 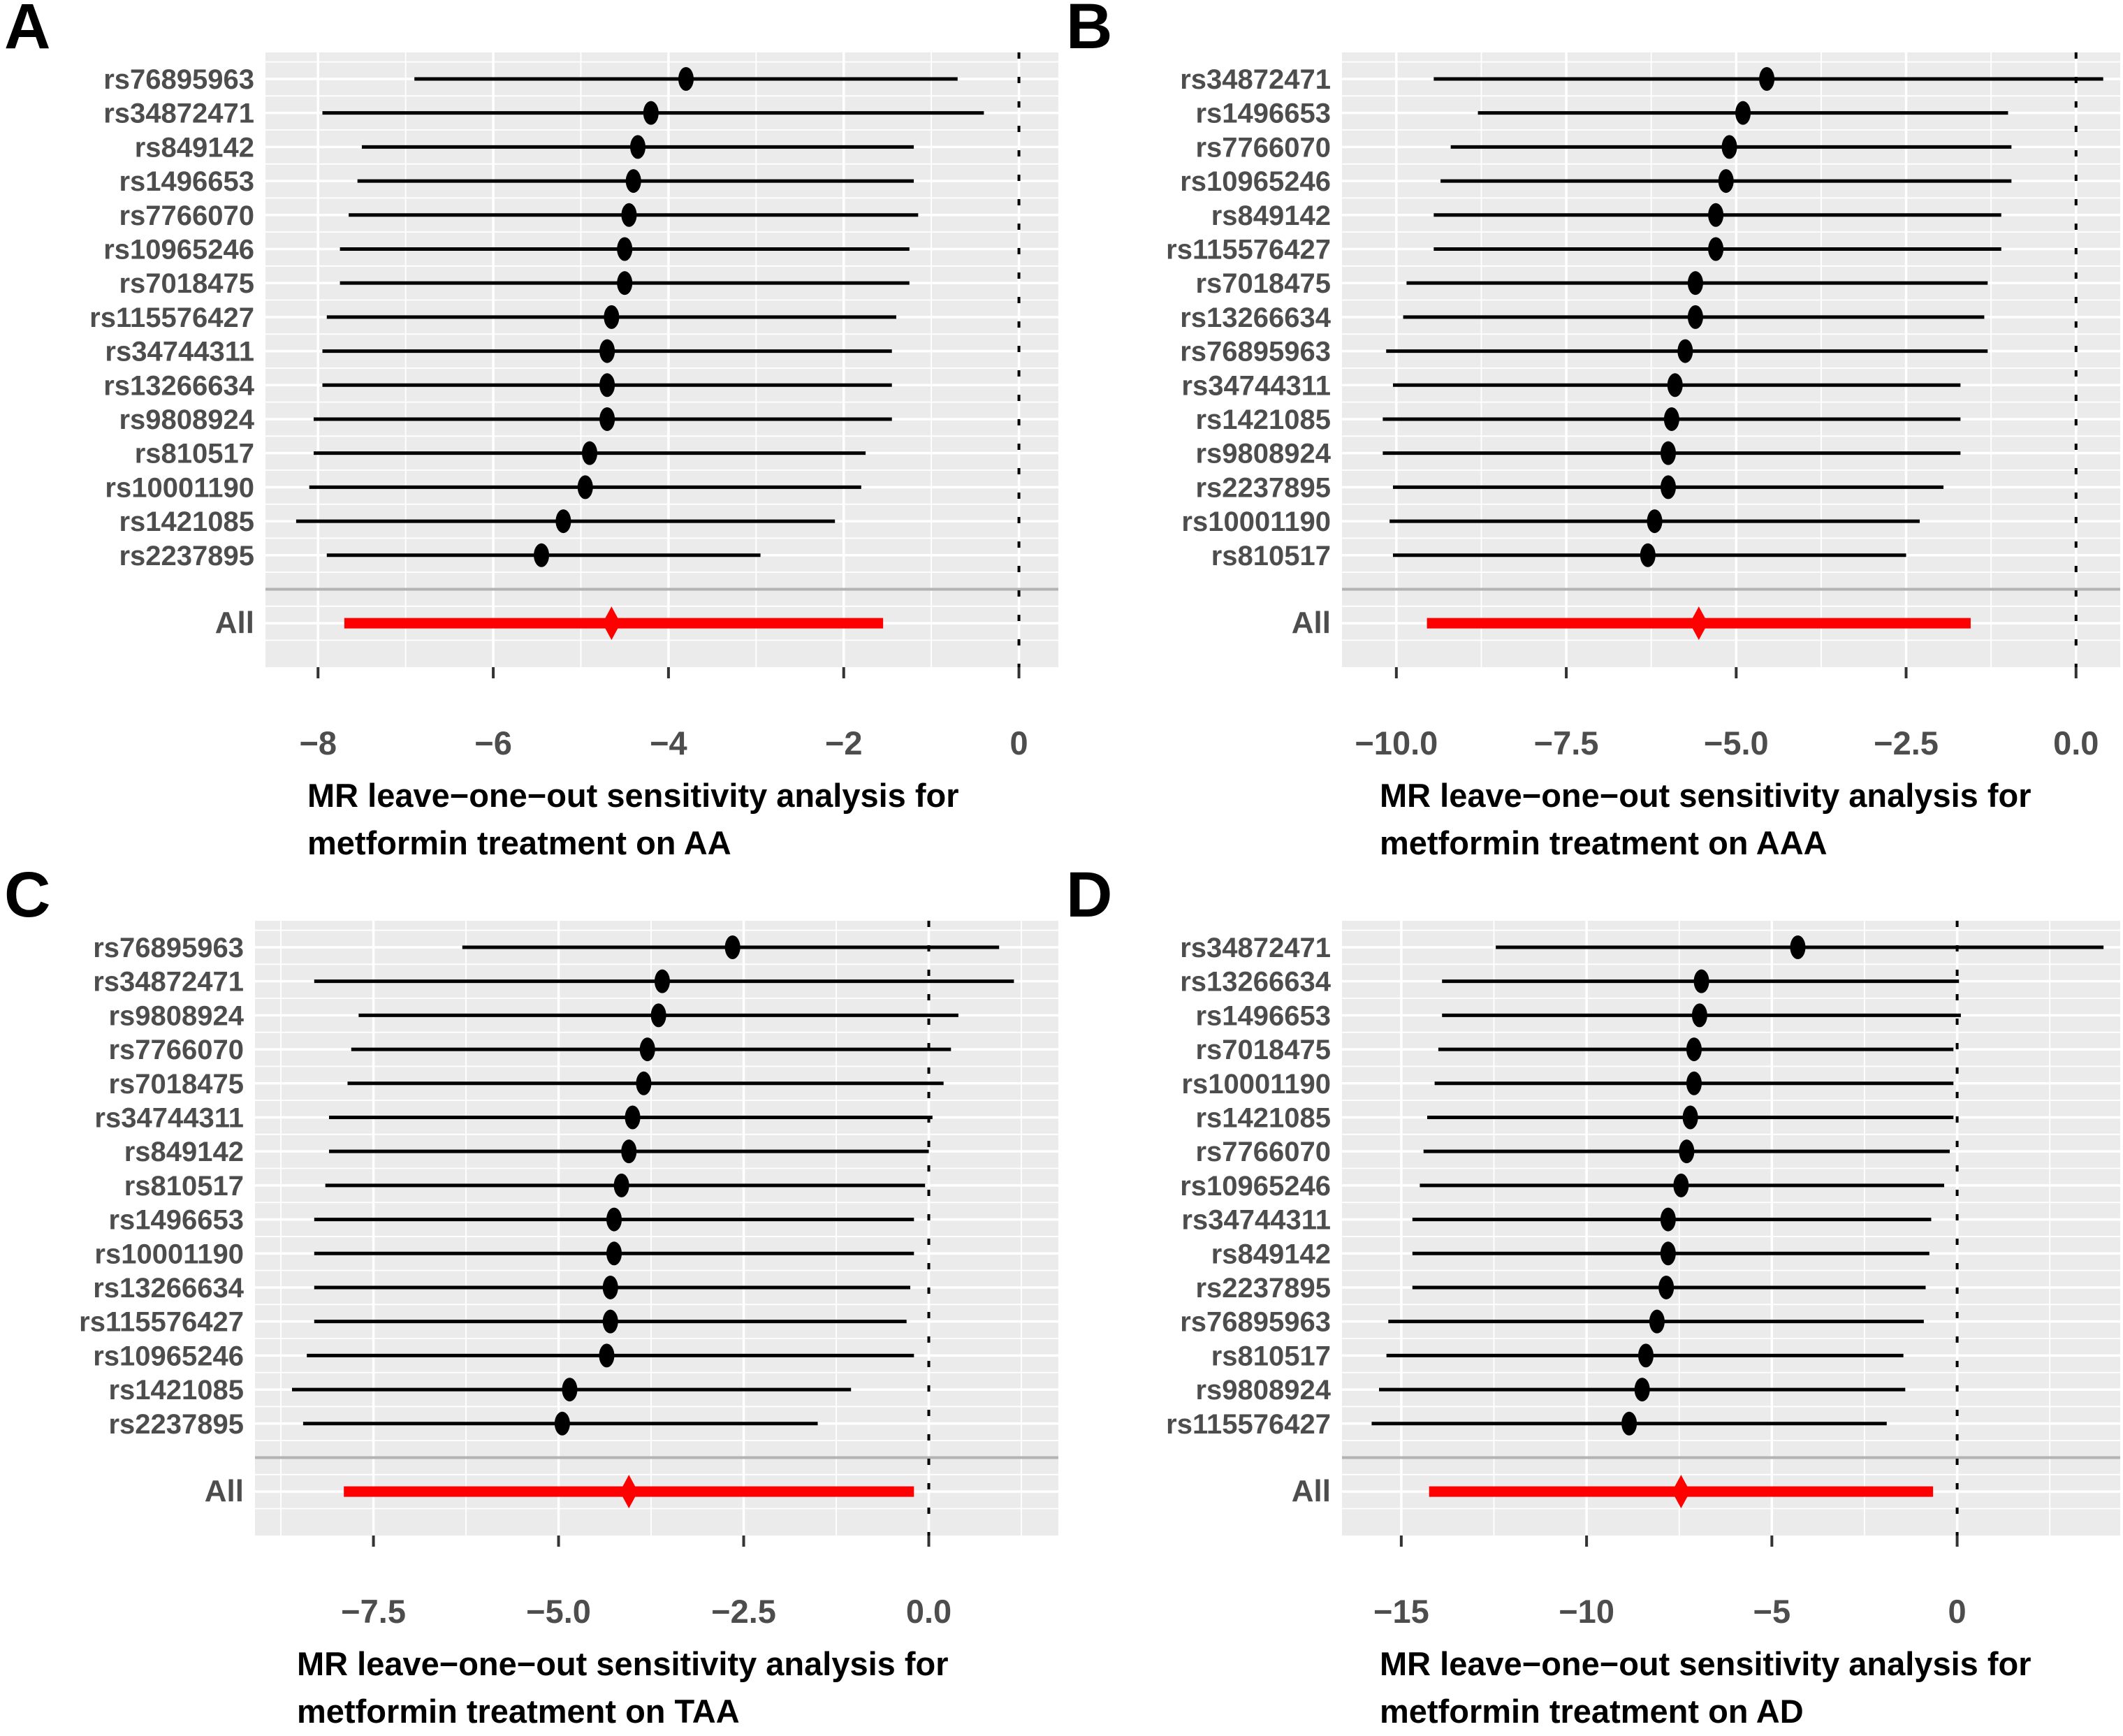 I want to click on x-tick-label: −5.0, so click(x=558, y=1611).